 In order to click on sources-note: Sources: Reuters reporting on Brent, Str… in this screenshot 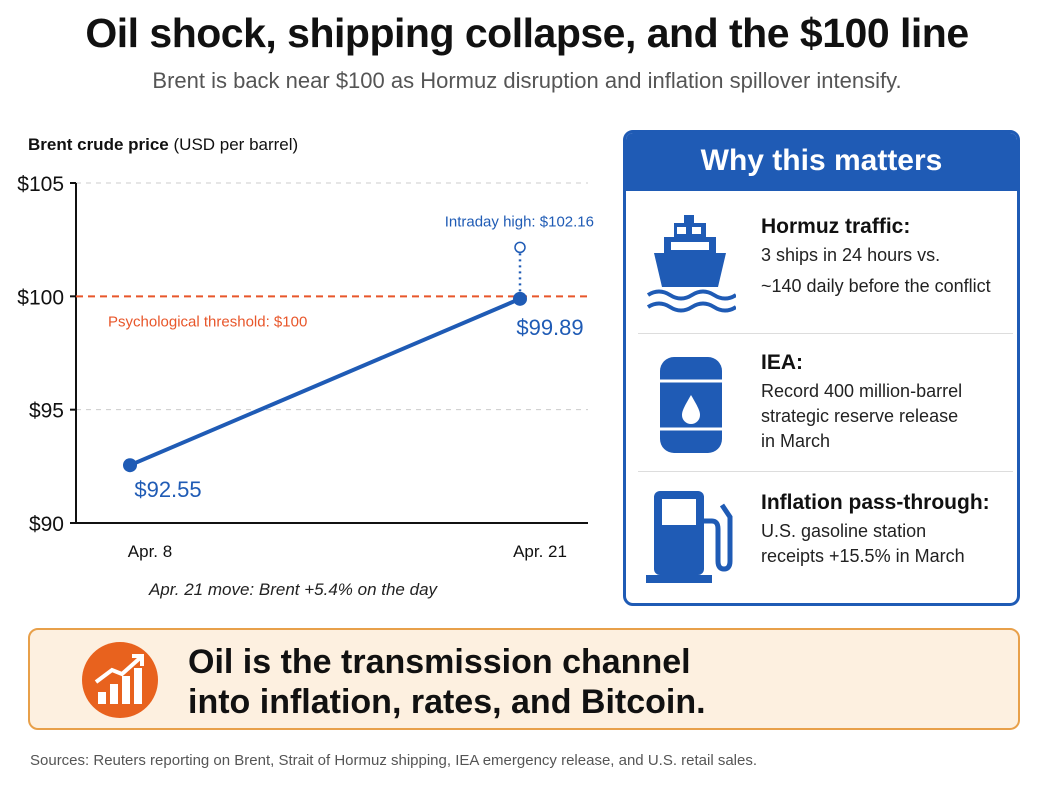, I will do `click(394, 760)`.